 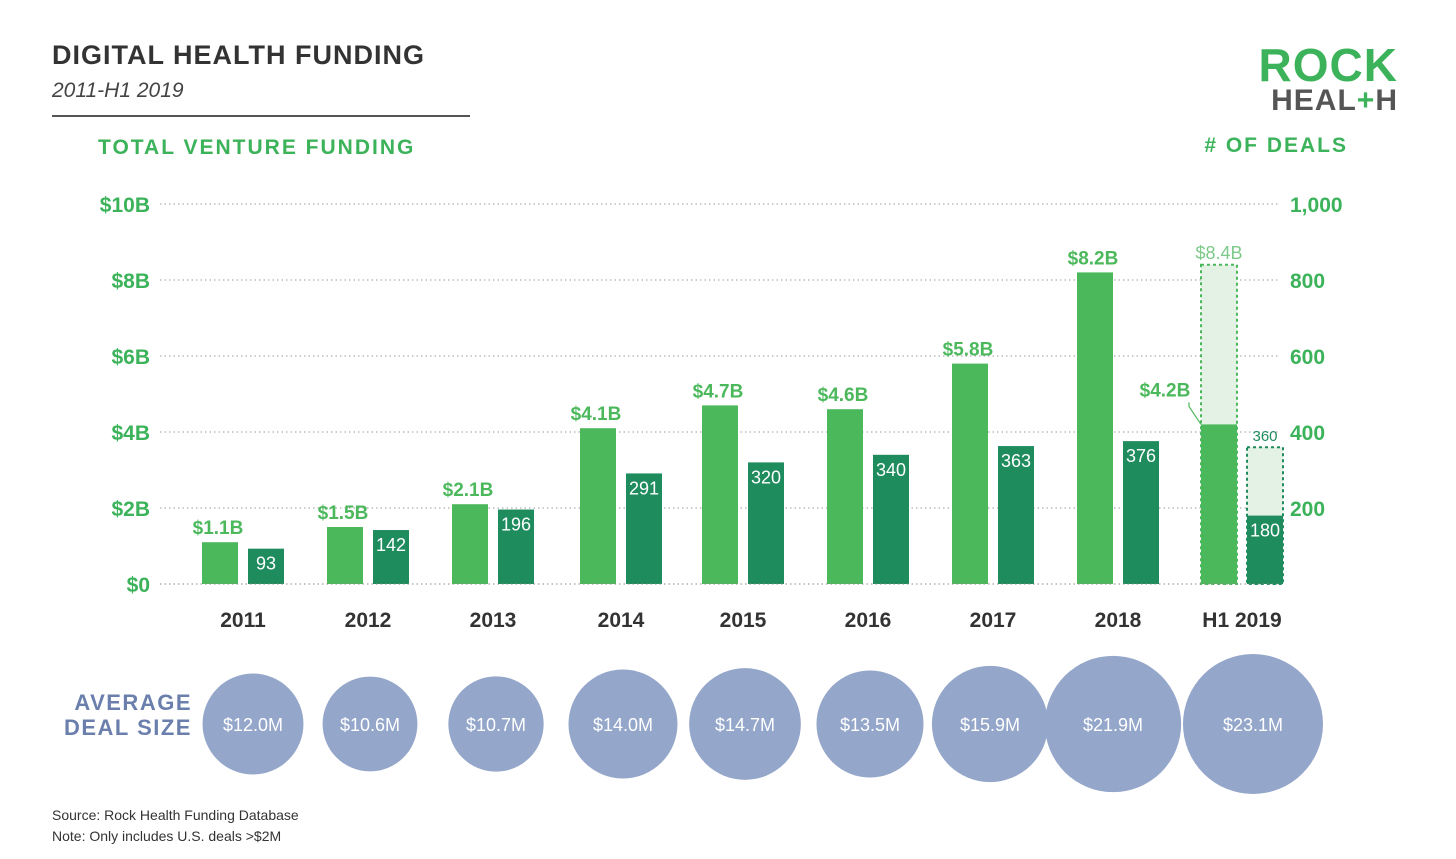 What do you see at coordinates (1195, 413) in the screenshot?
I see `funding-label-leader` at bounding box center [1195, 413].